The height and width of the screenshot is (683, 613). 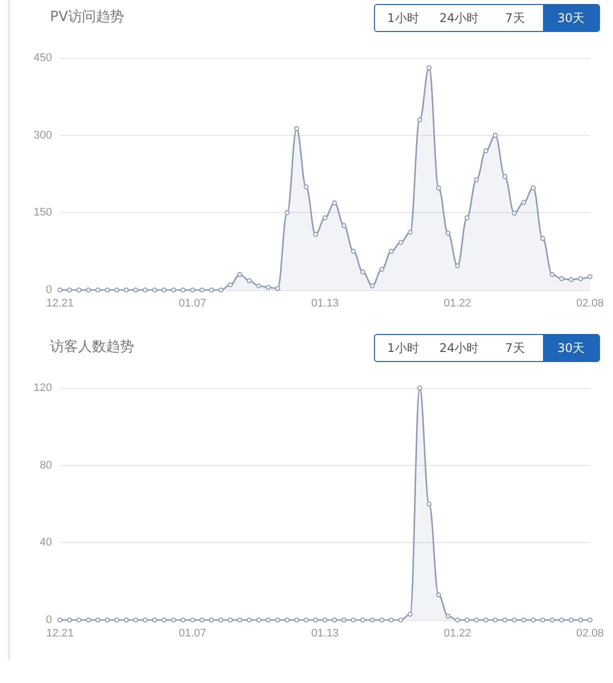 What do you see at coordinates (403, 18) in the screenshot?
I see `text: 1小时` at bounding box center [403, 18].